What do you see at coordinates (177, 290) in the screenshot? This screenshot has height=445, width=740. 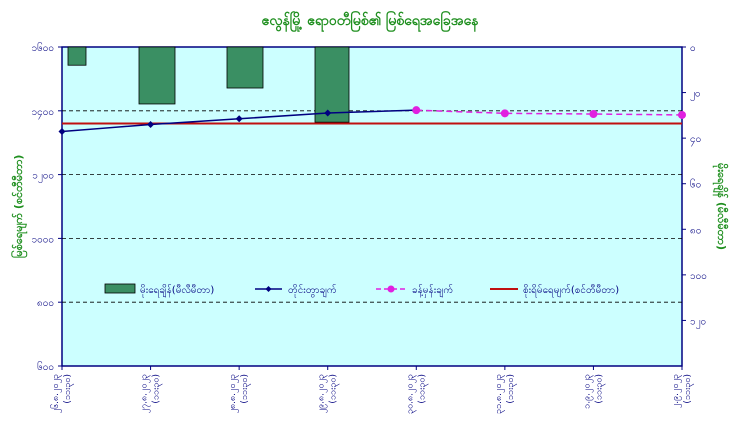 I see `legend-label-rainfall: မိုးရေချိန်(မီလီမီတာ)` at bounding box center [177, 290].